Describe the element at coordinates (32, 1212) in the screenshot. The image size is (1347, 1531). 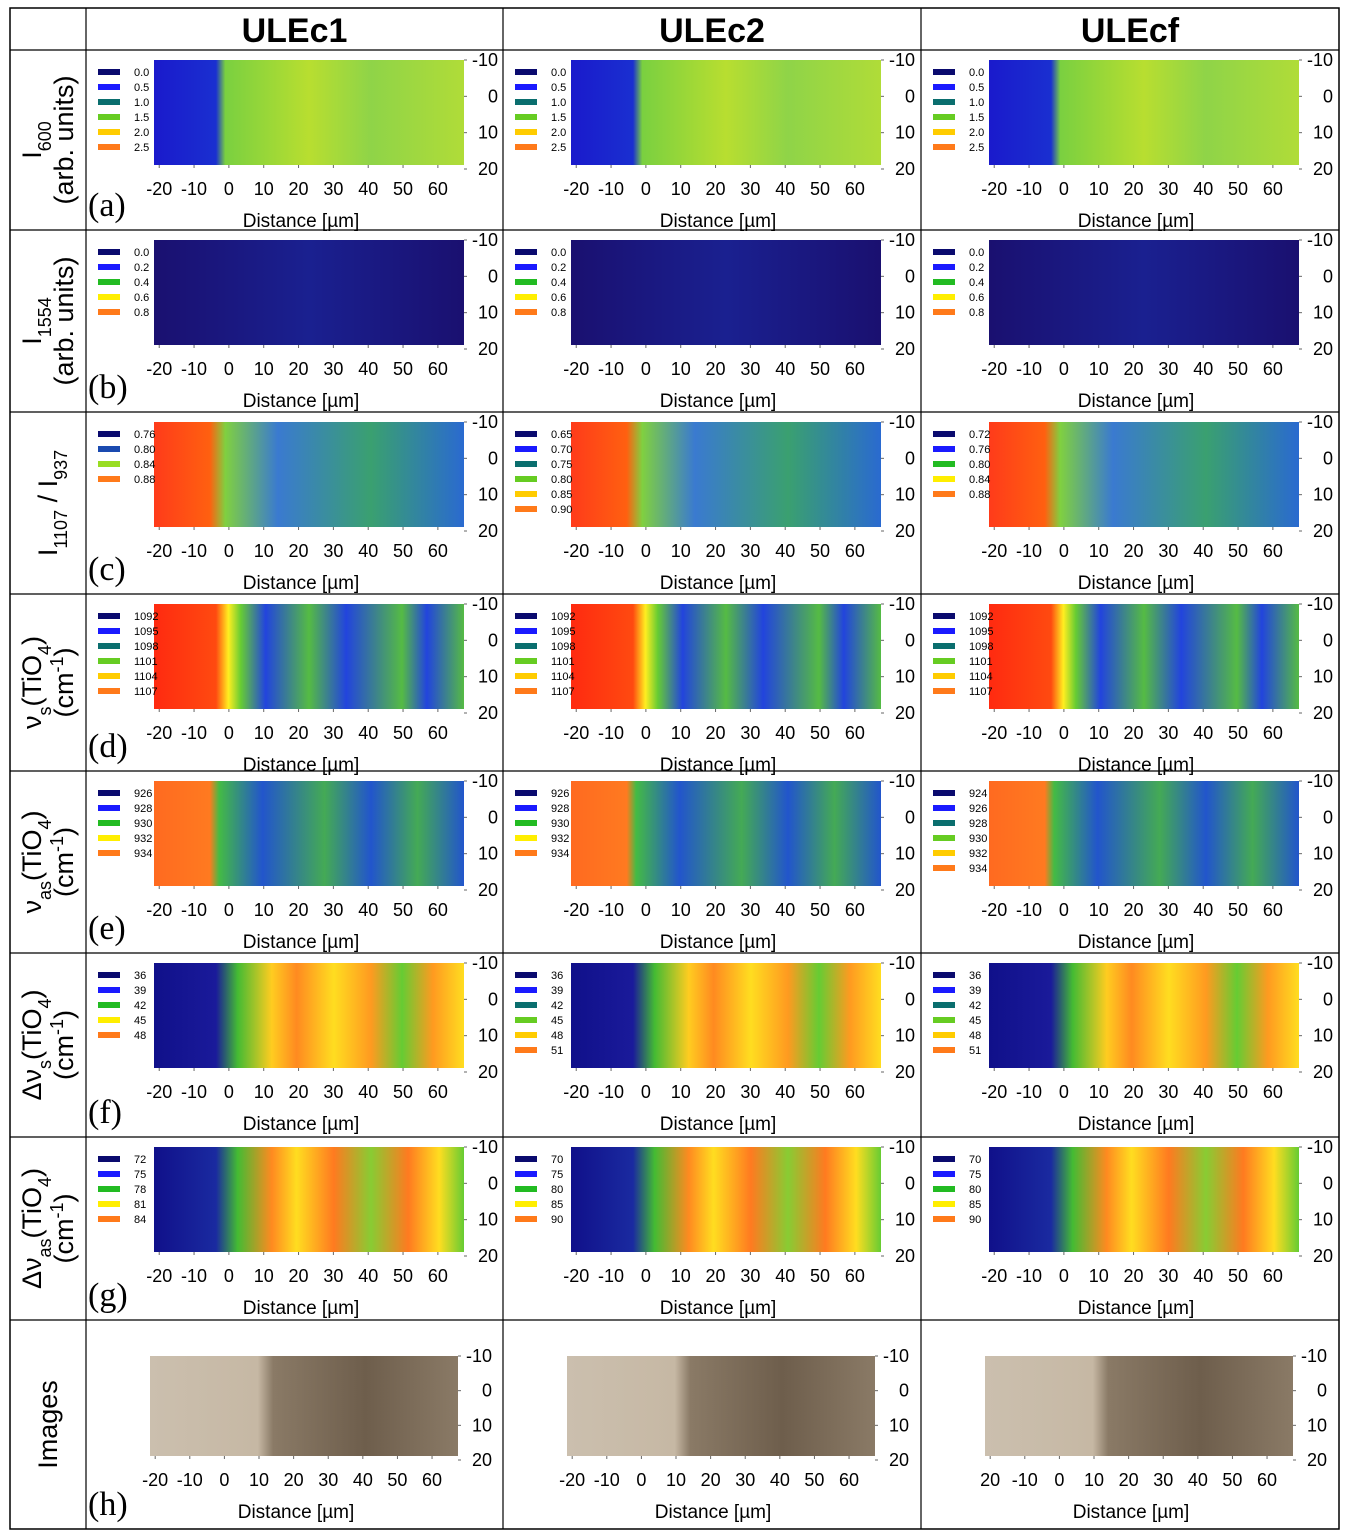
I see `row-label-part: (TiO` at that location.